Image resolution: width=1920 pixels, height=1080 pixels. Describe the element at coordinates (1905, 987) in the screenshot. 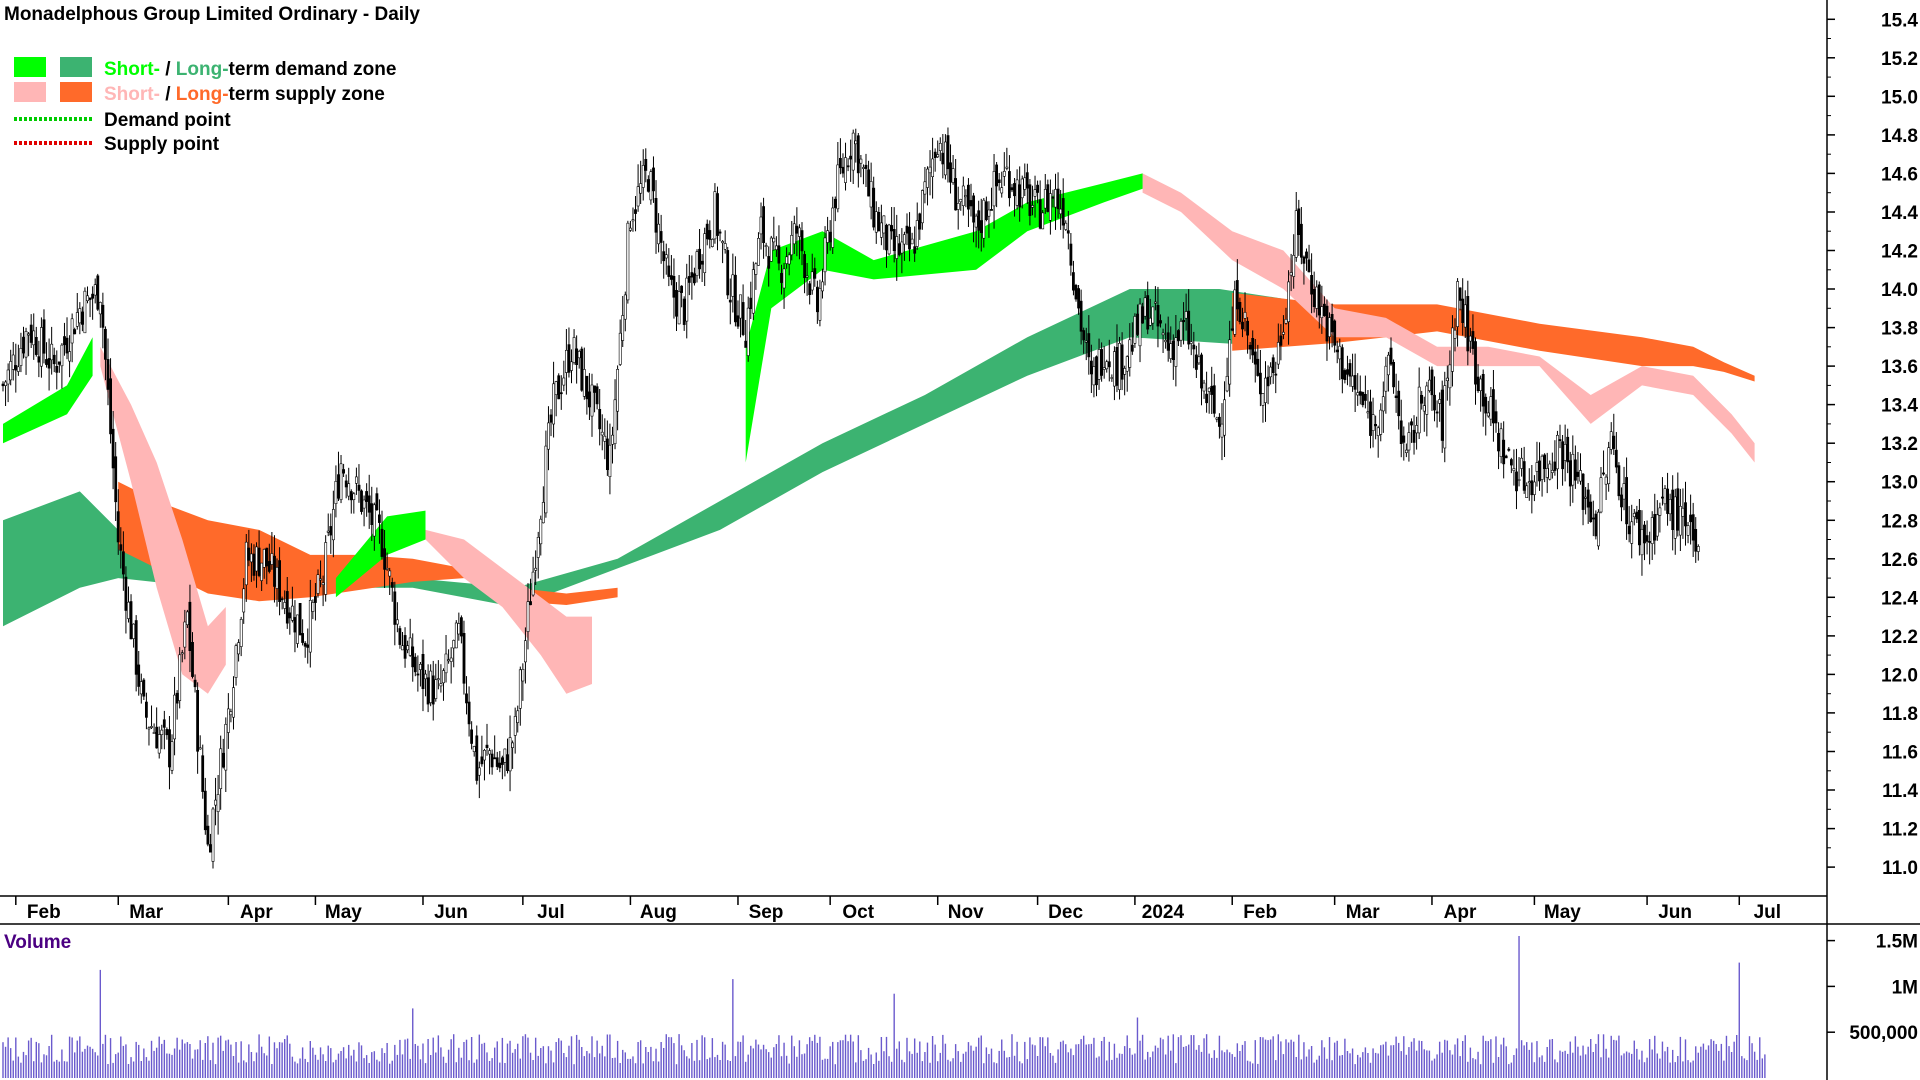

I see `volume-tick-label: 1M` at that location.